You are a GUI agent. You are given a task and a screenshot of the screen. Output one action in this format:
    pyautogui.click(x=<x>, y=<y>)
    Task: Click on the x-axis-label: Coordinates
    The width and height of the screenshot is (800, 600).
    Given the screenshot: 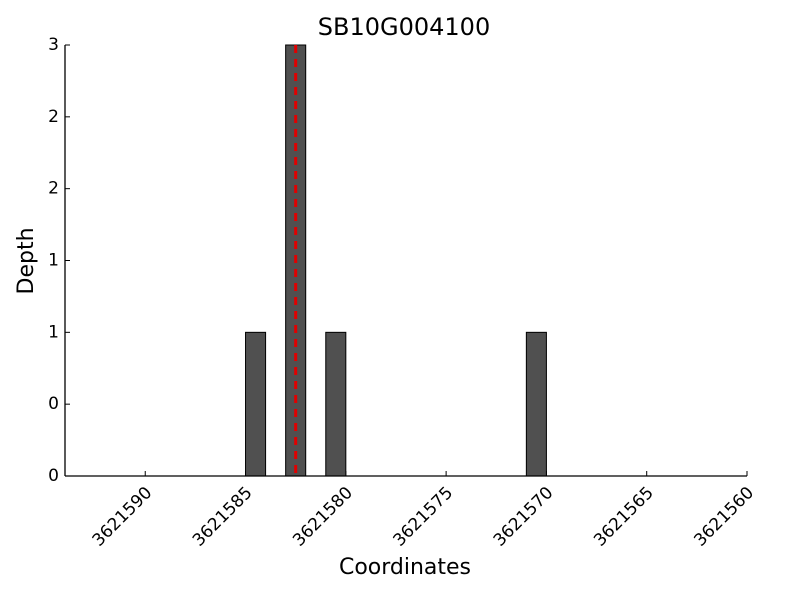 What is the action you would take?
    pyautogui.click(x=405, y=567)
    